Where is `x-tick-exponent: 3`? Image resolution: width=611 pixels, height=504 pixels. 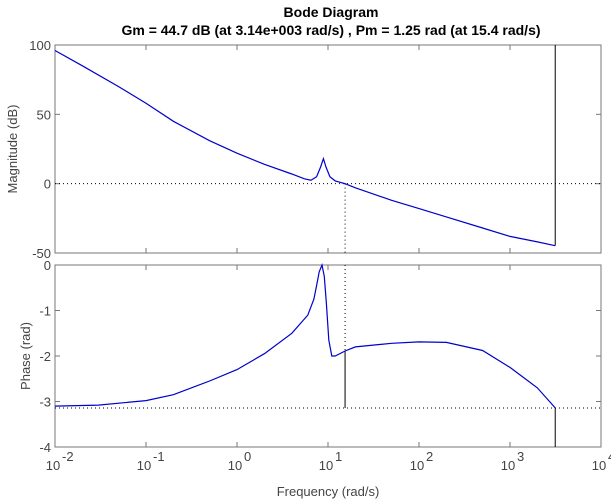
x-tick-exponent: 3 is located at coordinates (520, 456).